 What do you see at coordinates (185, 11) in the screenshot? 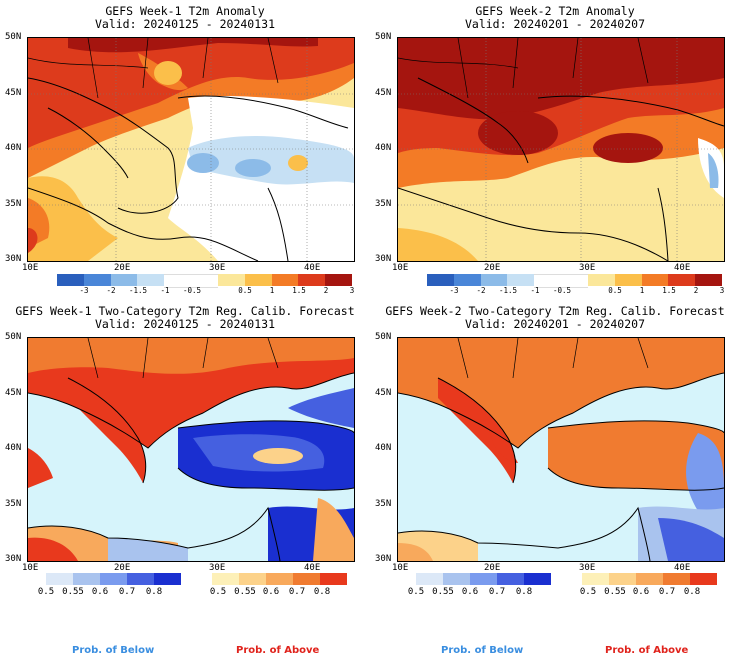
I see `panel-title: GEFS Week-1 T2m Anomaly` at bounding box center [185, 11].